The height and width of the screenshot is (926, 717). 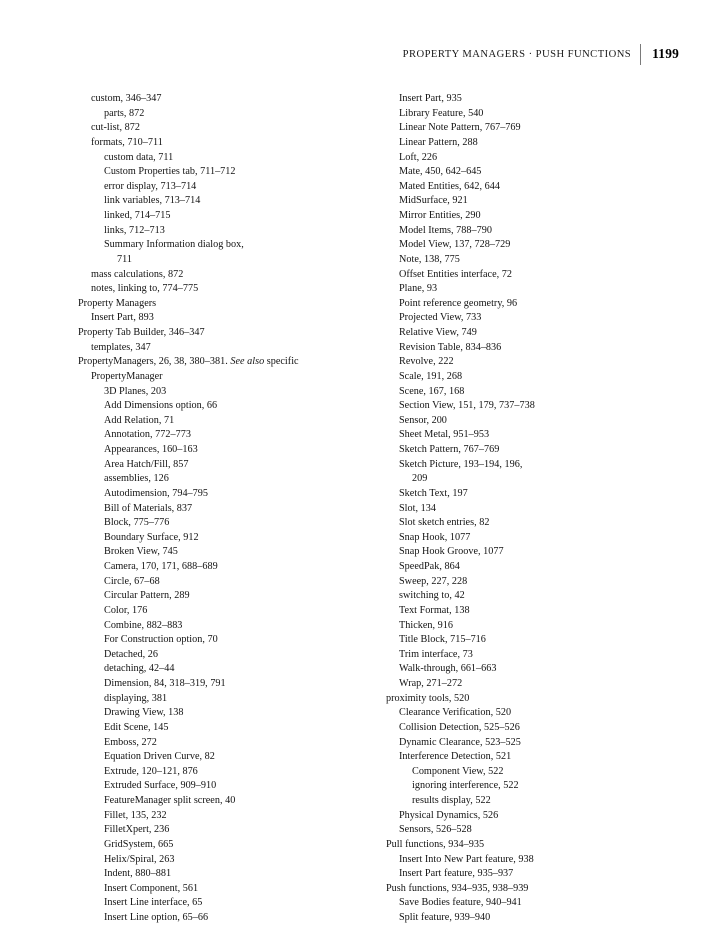 What do you see at coordinates (458, 771) in the screenshot?
I see `index-entry: Component View, 522` at bounding box center [458, 771].